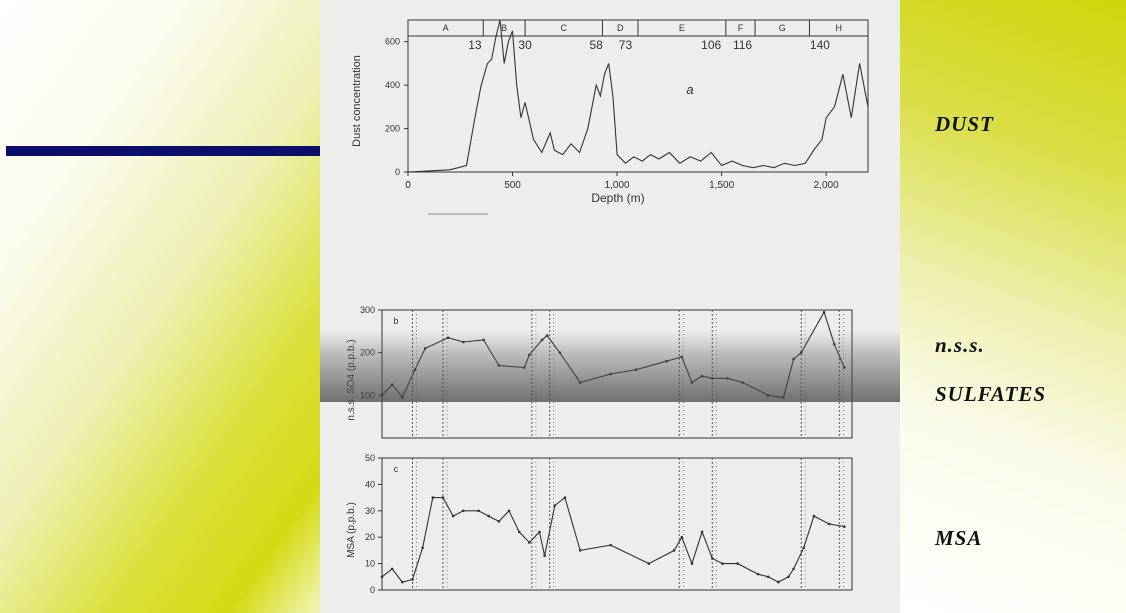  I want to click on stage-label: E, so click(682, 28).